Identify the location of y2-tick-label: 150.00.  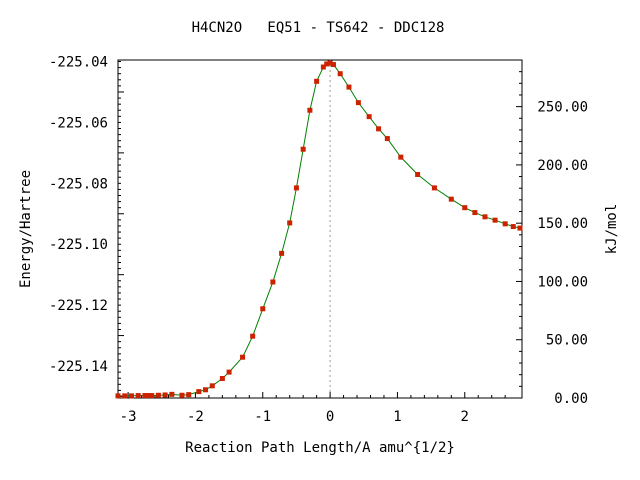
(562, 224).